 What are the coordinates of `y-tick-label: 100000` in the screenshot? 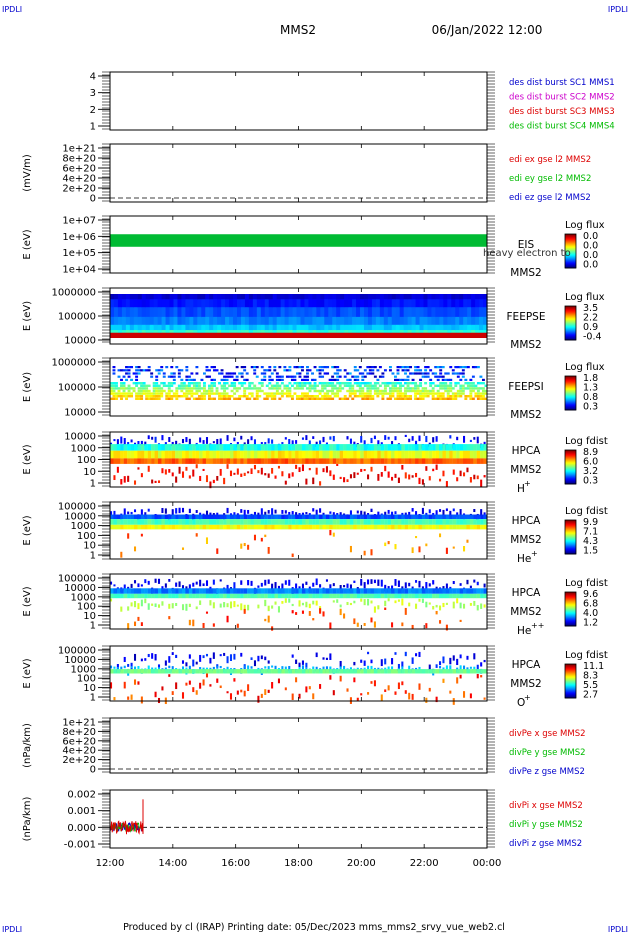 It's located at (77, 317).